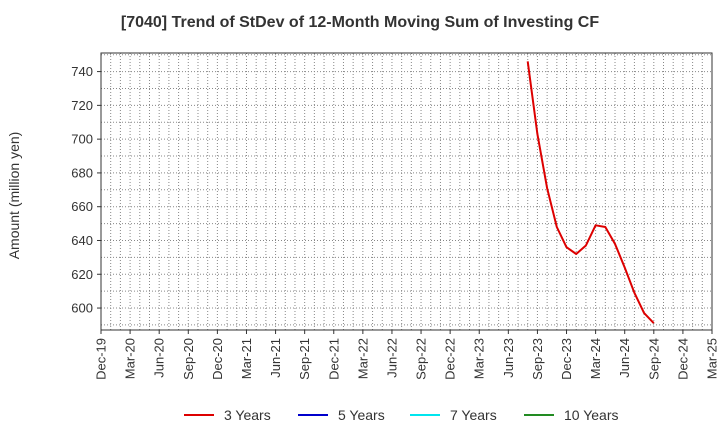 Image resolution: width=720 pixels, height=440 pixels. Describe the element at coordinates (450, 359) in the screenshot. I see `x-tick-label: Dec-22` at that location.